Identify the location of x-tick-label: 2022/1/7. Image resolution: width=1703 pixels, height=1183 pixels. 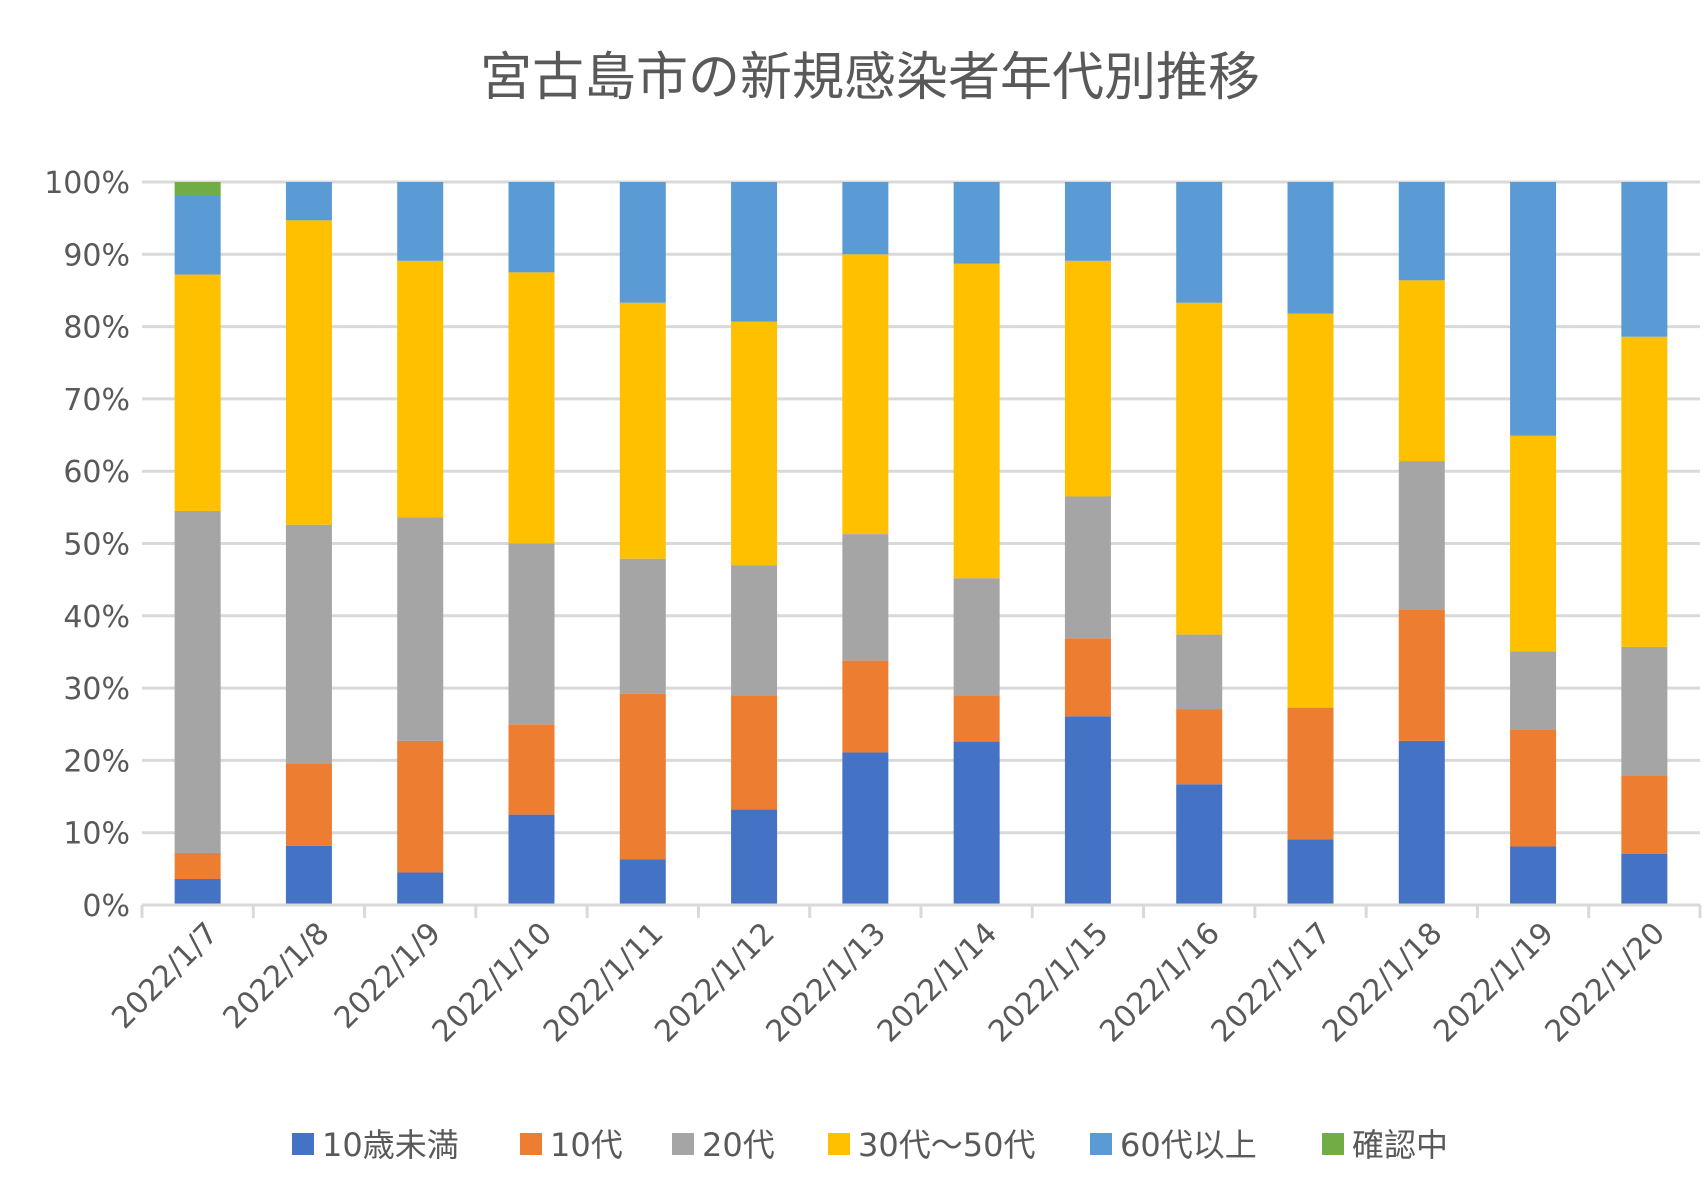
(165, 976).